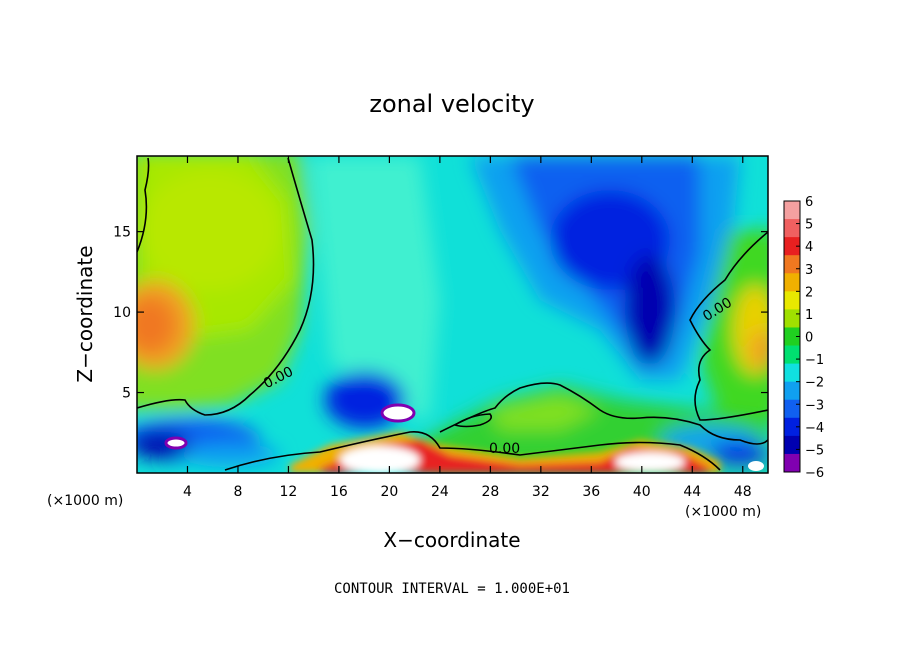 This screenshot has width=904, height=654. Describe the element at coordinates (237, 492) in the screenshot. I see `x-tick-label: 8` at that location.